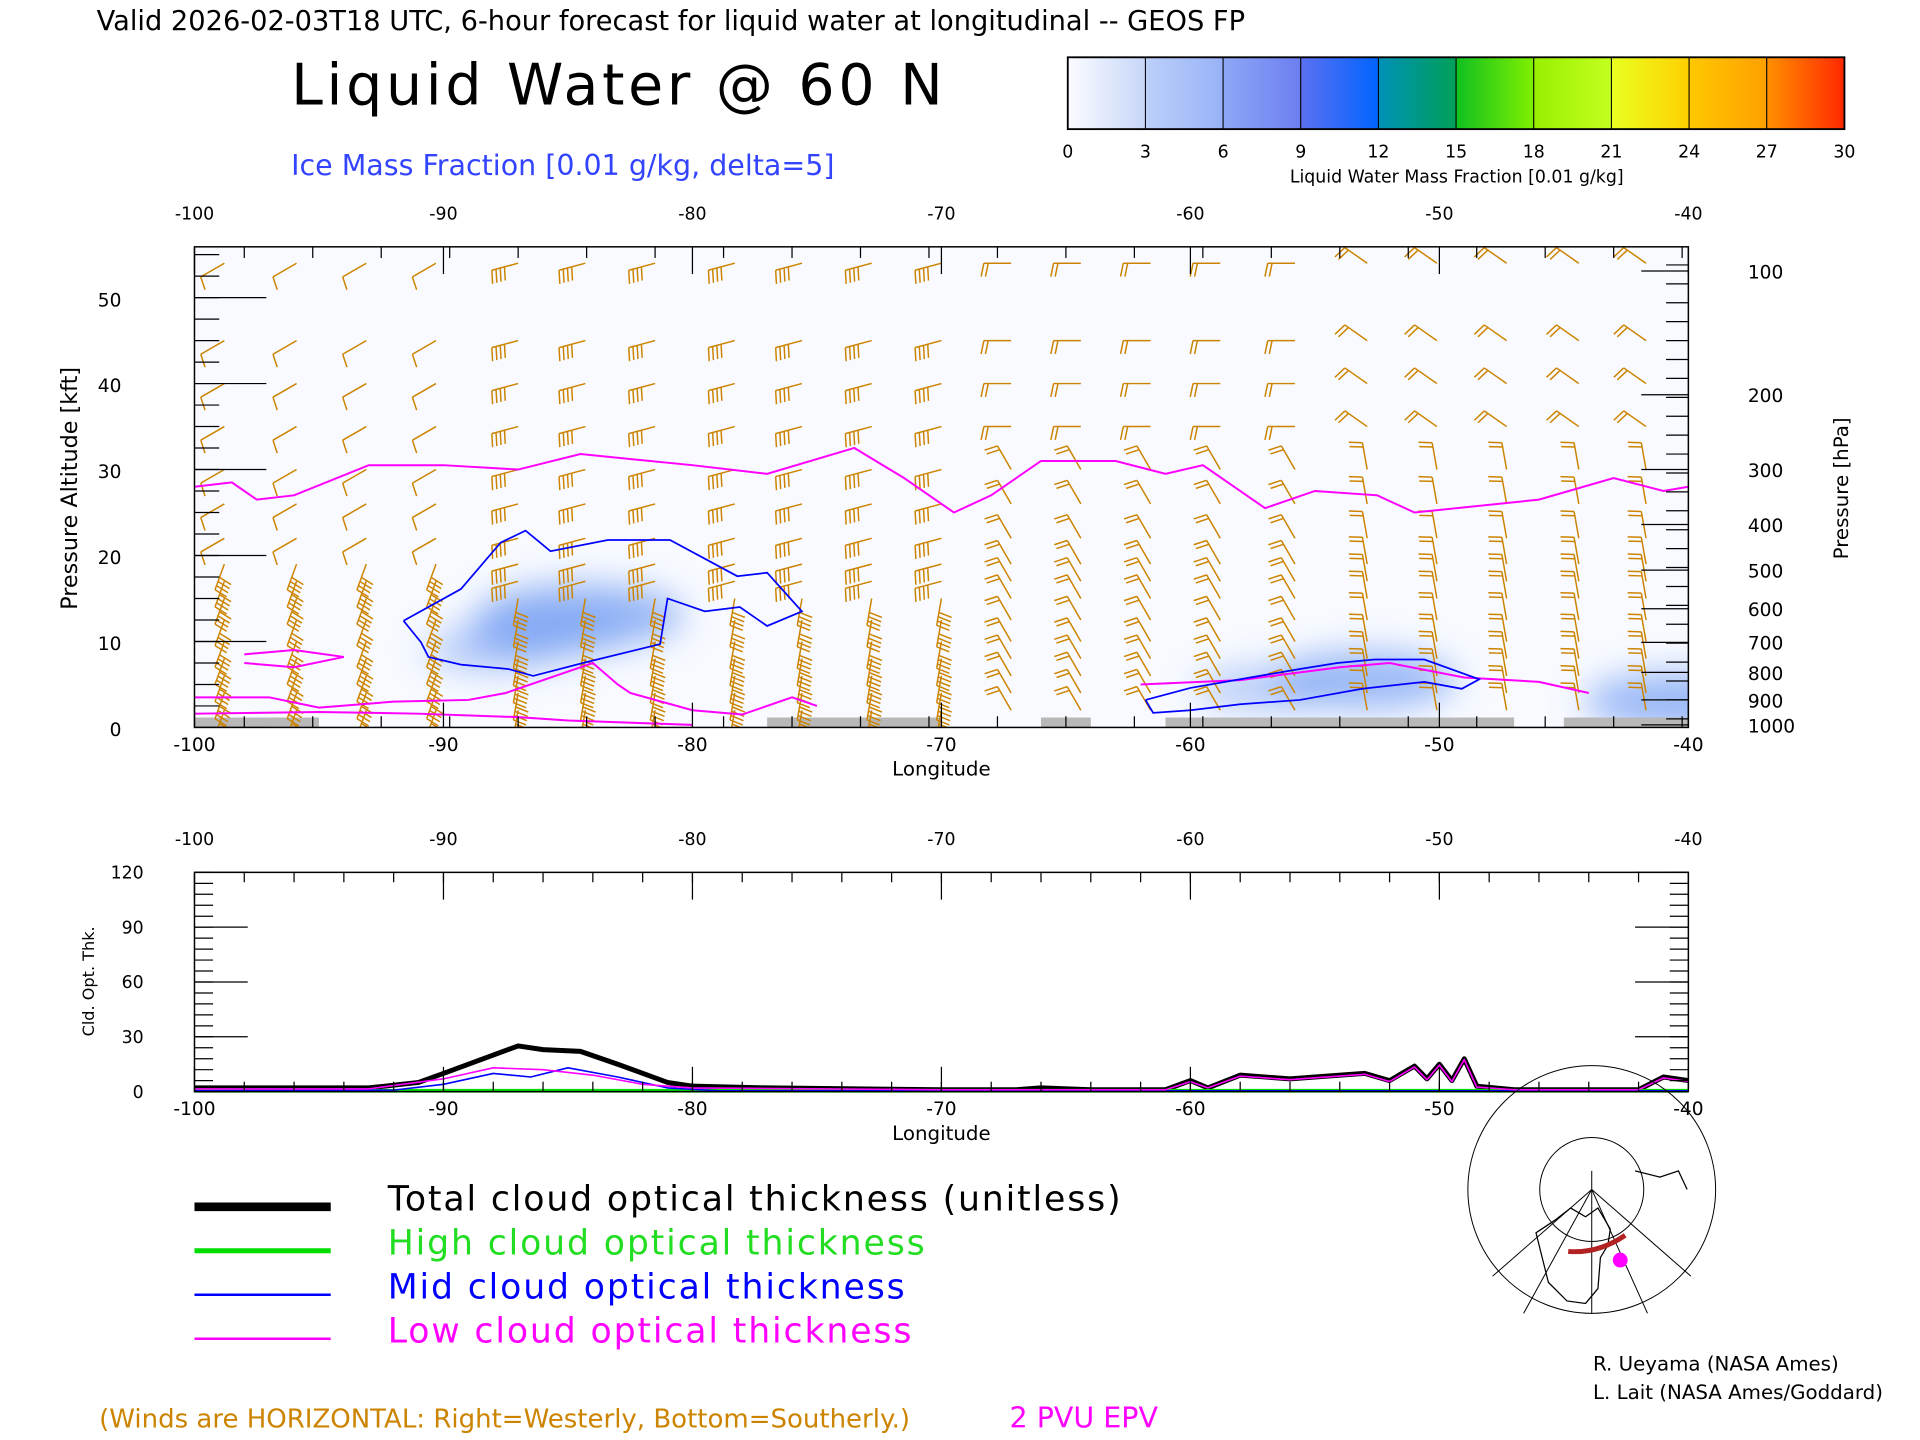 This screenshot has height=1440, width=1920. Describe the element at coordinates (1378, 153) in the screenshot. I see `colorbar-tick-label: 12` at that location.